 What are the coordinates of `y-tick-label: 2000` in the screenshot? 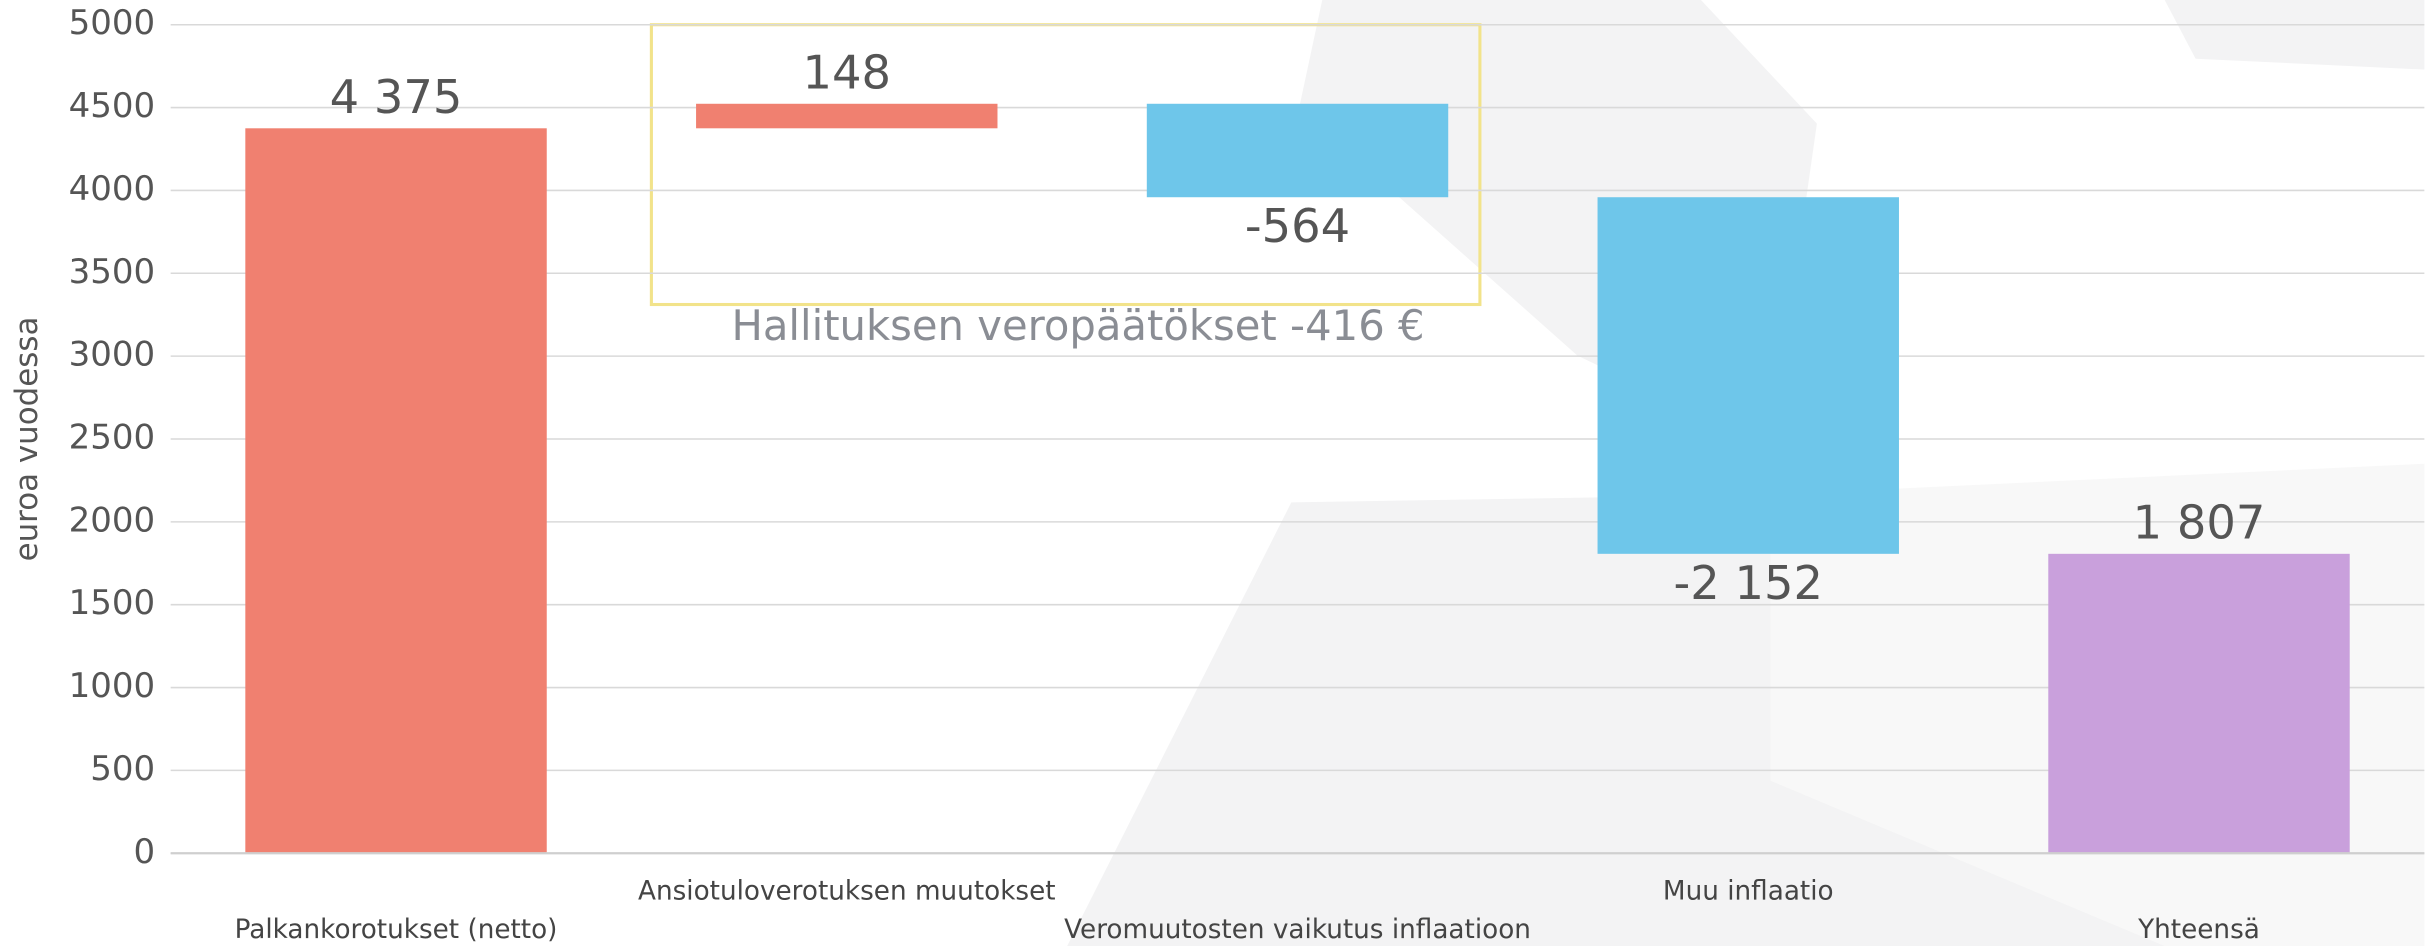 It's located at (112, 520).